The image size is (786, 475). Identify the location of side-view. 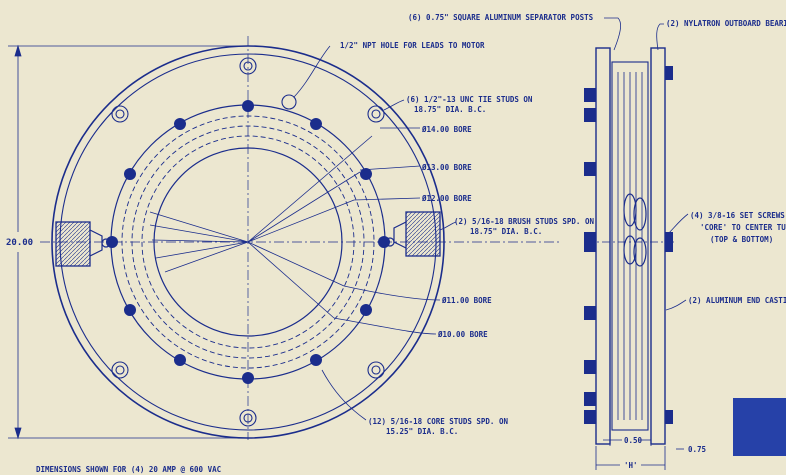
(636, 243).